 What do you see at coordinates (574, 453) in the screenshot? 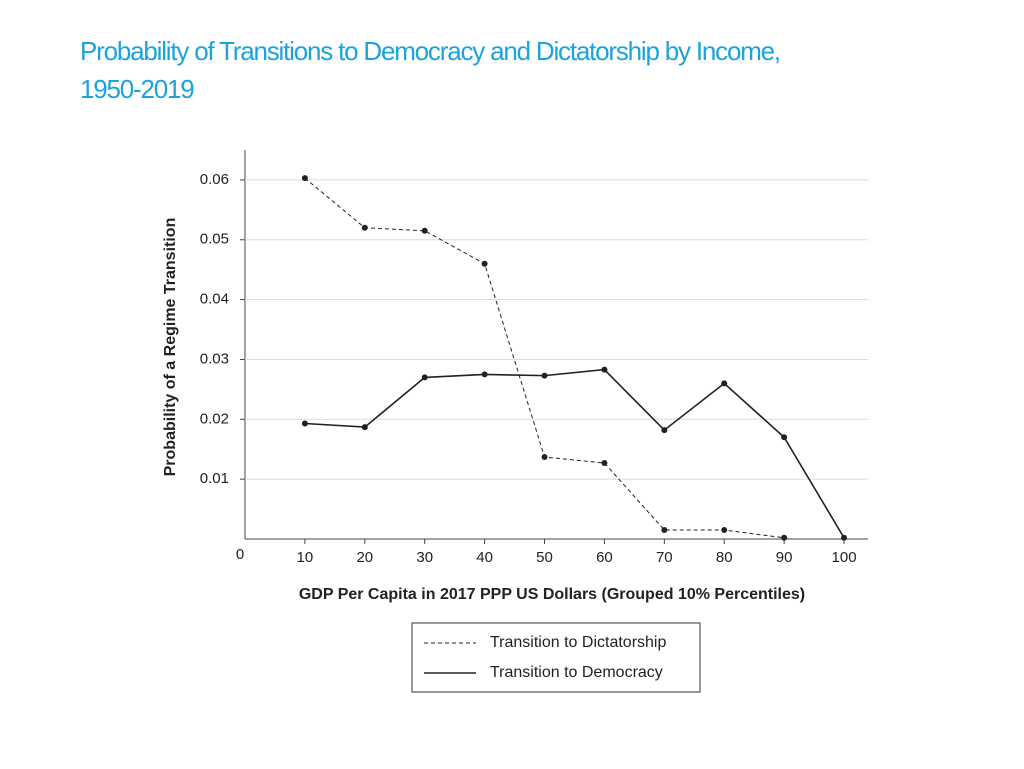
I see `series-line` at bounding box center [574, 453].